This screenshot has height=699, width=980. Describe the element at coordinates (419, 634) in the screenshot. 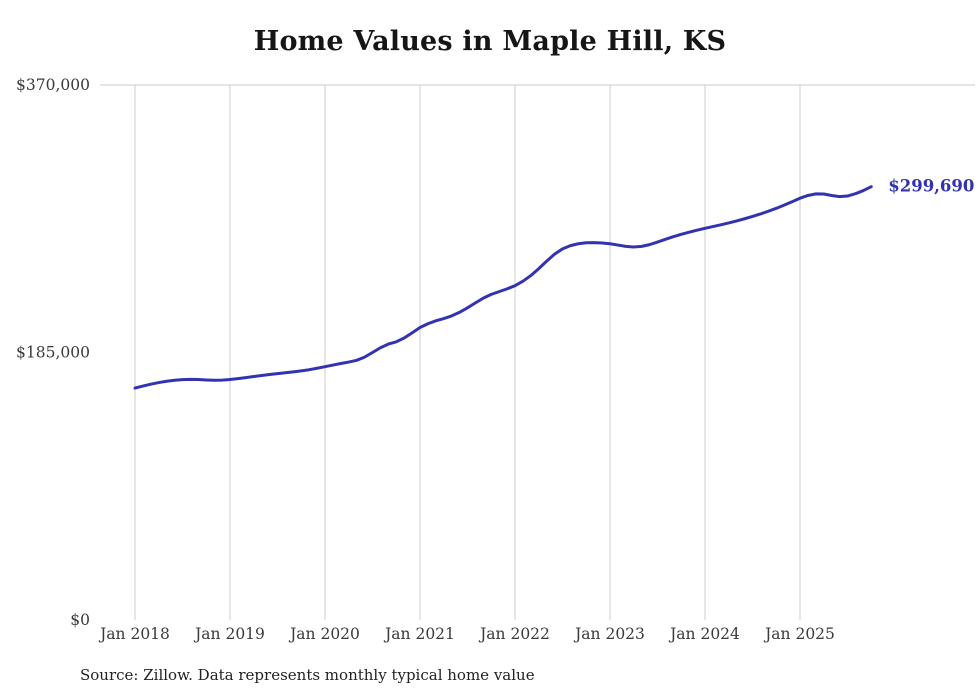

I see `x-tick-label: Jan 2021` at that location.